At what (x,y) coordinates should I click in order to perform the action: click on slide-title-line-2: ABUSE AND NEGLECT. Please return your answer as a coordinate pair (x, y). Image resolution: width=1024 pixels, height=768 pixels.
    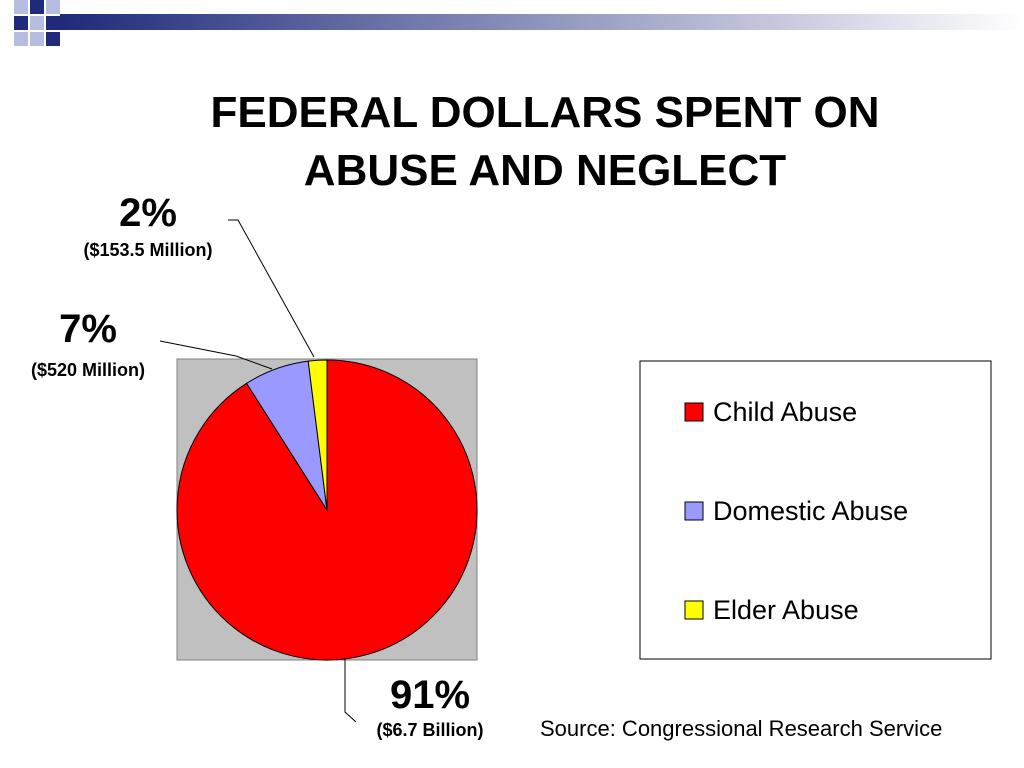
    Looking at the image, I should click on (545, 170).